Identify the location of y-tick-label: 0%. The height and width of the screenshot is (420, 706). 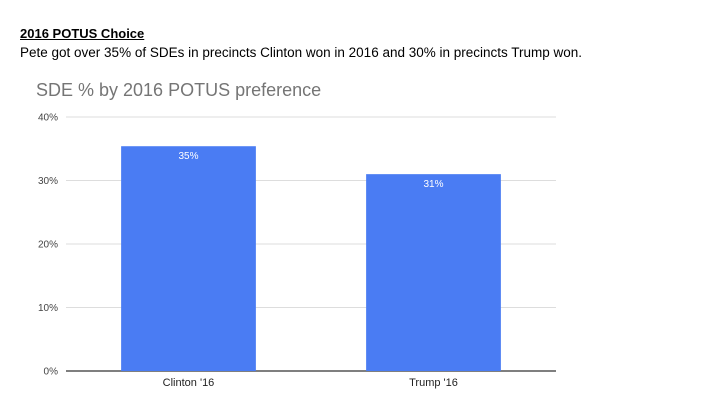
(51, 372).